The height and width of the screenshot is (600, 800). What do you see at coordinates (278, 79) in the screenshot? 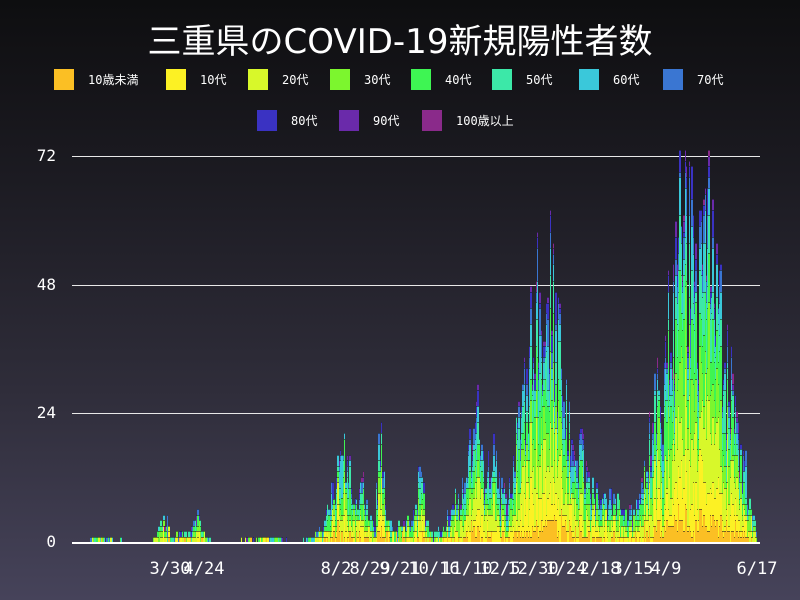
I see `legend-item-20s: 20代` at bounding box center [278, 79].